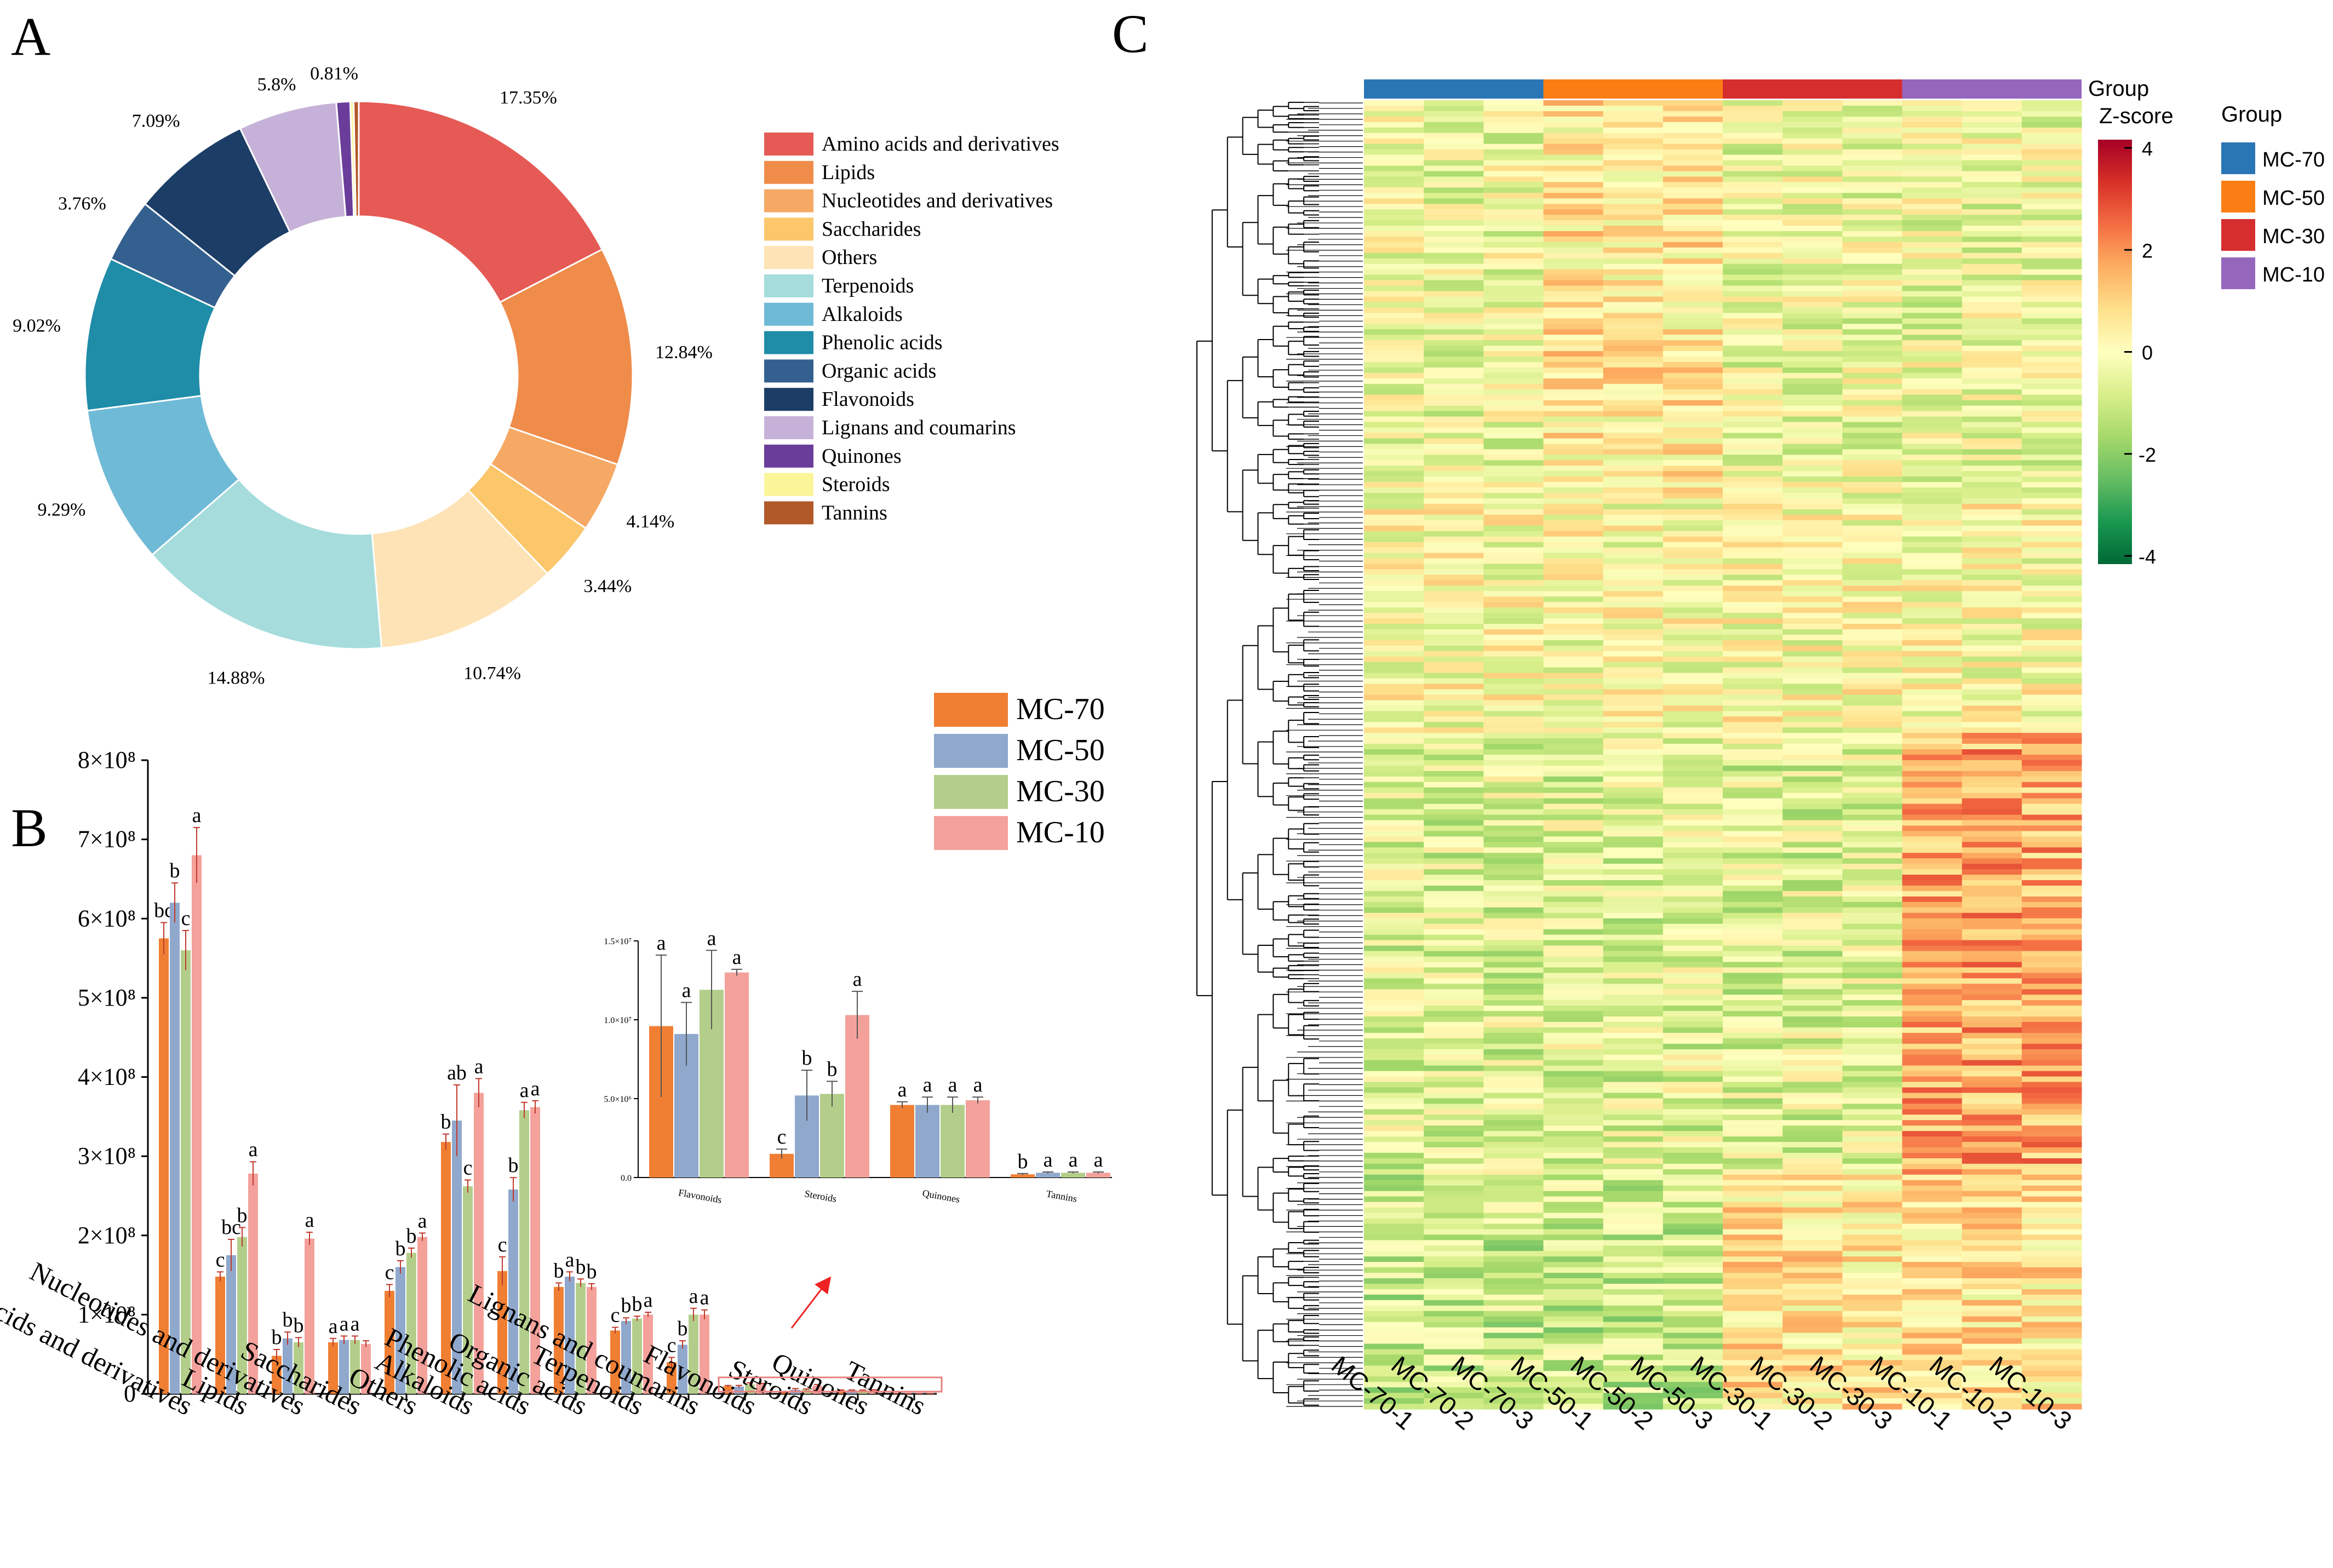 The width and height of the screenshot is (2333, 1568). I want to click on small-categories-highlight, so click(830, 1384).